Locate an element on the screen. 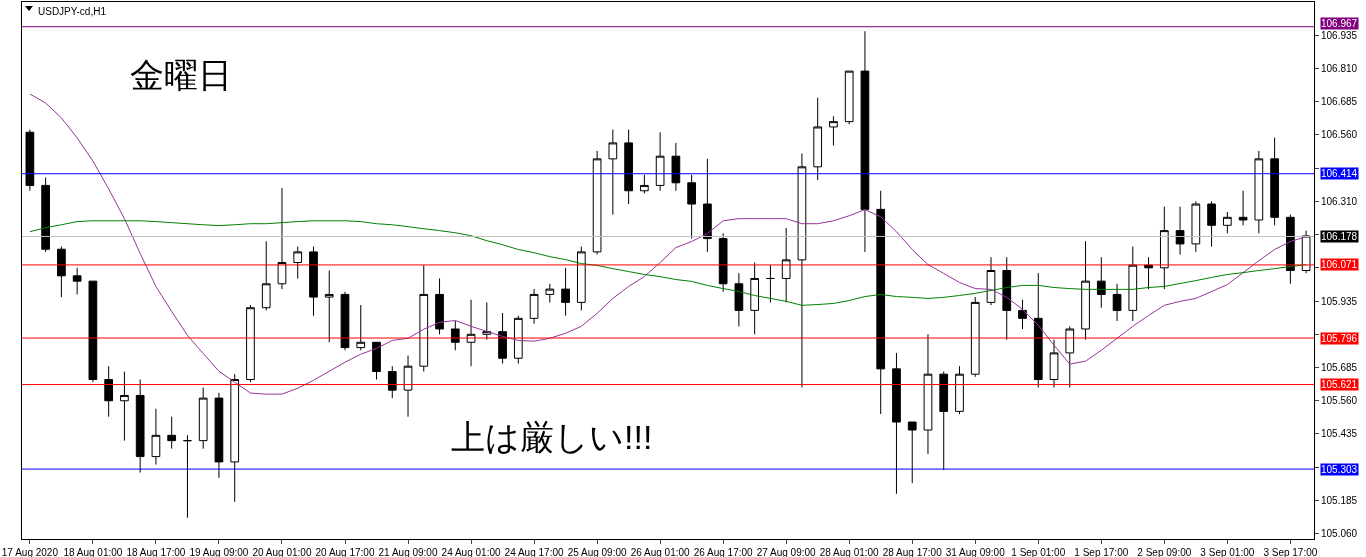 The height and width of the screenshot is (557, 1366). y-tick-label: 106.560 is located at coordinates (1339, 135).